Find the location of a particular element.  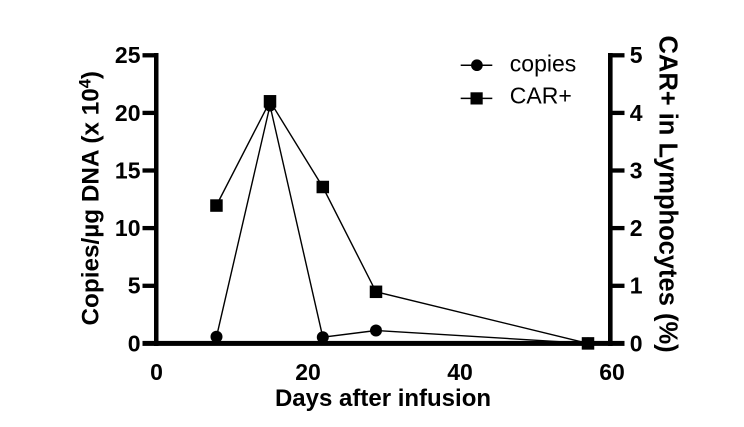

svg-text: CAR+ in Lymphocytes (%) is located at coordinates (668, 194).